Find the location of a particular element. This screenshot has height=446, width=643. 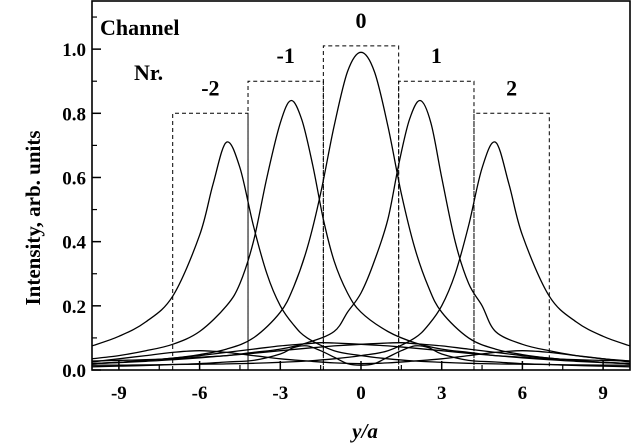

y-axis-title: Intensity, arb. units is located at coordinates (33, 217).